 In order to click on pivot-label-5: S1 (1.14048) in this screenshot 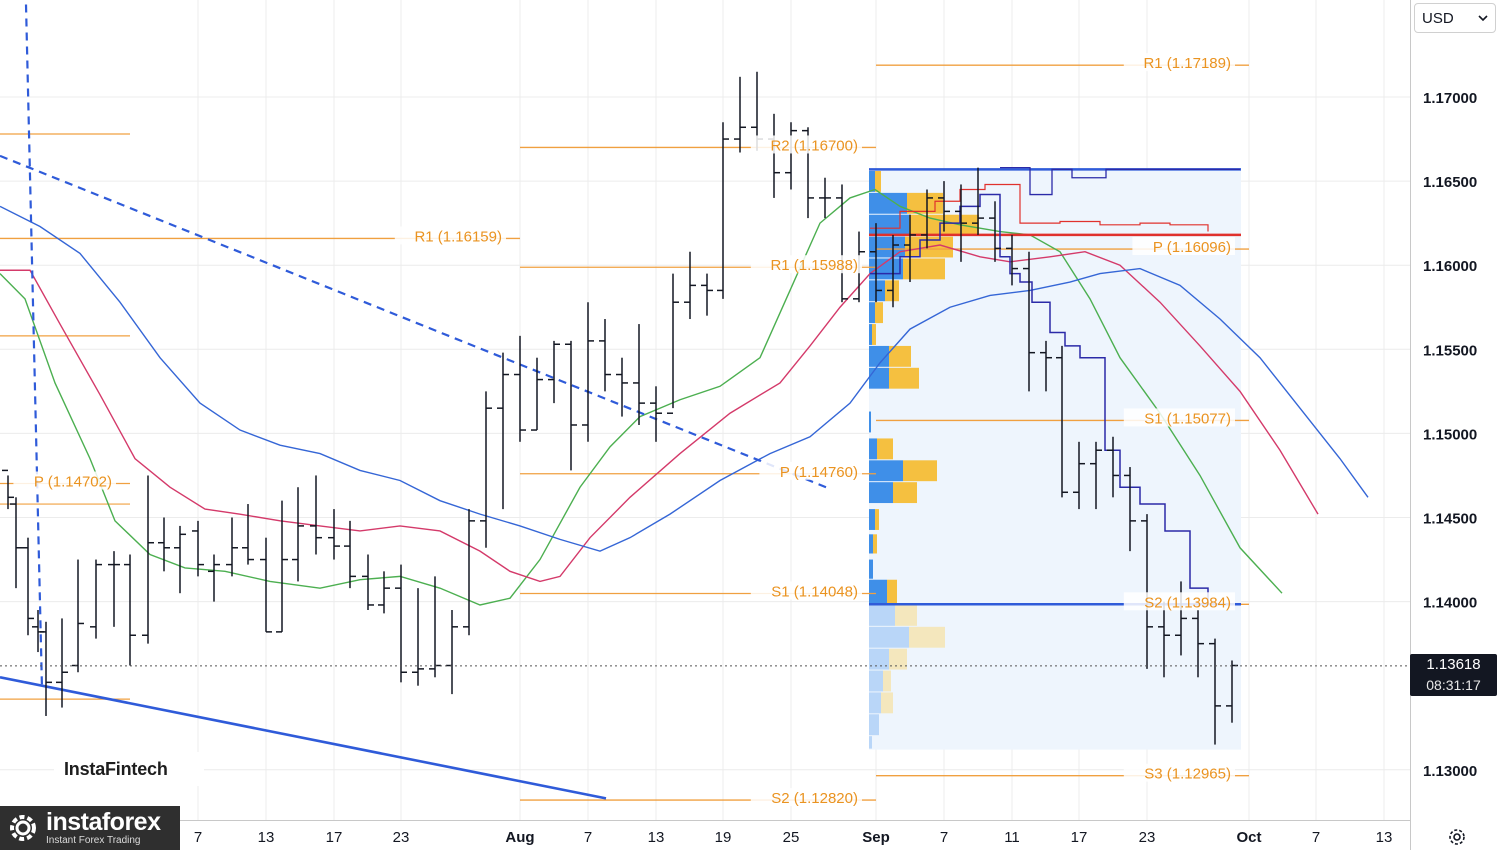, I will do `click(814, 592)`.